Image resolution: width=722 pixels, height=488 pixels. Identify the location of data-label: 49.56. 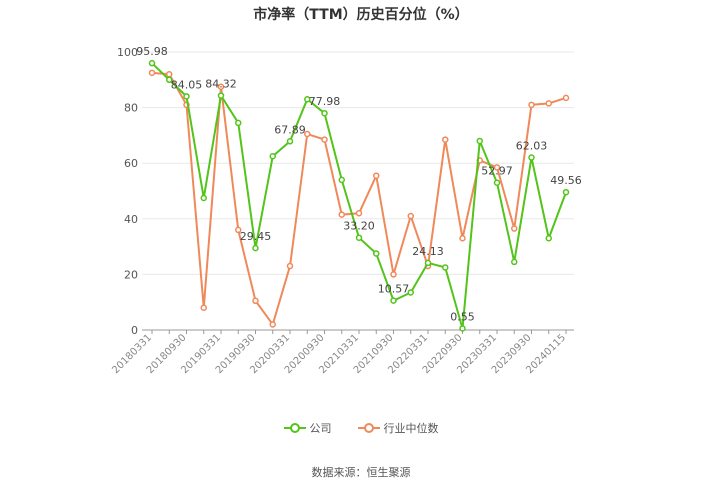
(566, 180).